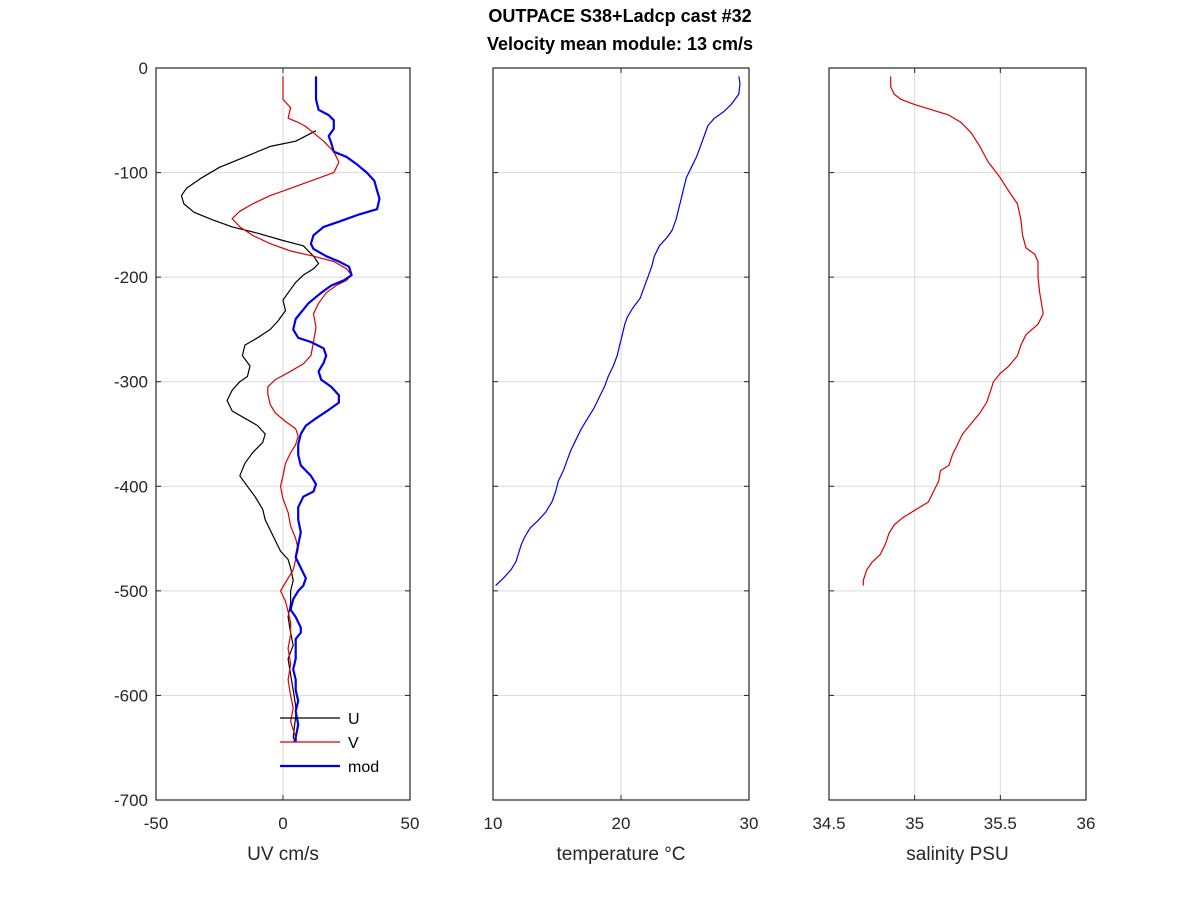  Describe the element at coordinates (914, 823) in the screenshot. I see `salinity-x-tick-label: 35` at that location.